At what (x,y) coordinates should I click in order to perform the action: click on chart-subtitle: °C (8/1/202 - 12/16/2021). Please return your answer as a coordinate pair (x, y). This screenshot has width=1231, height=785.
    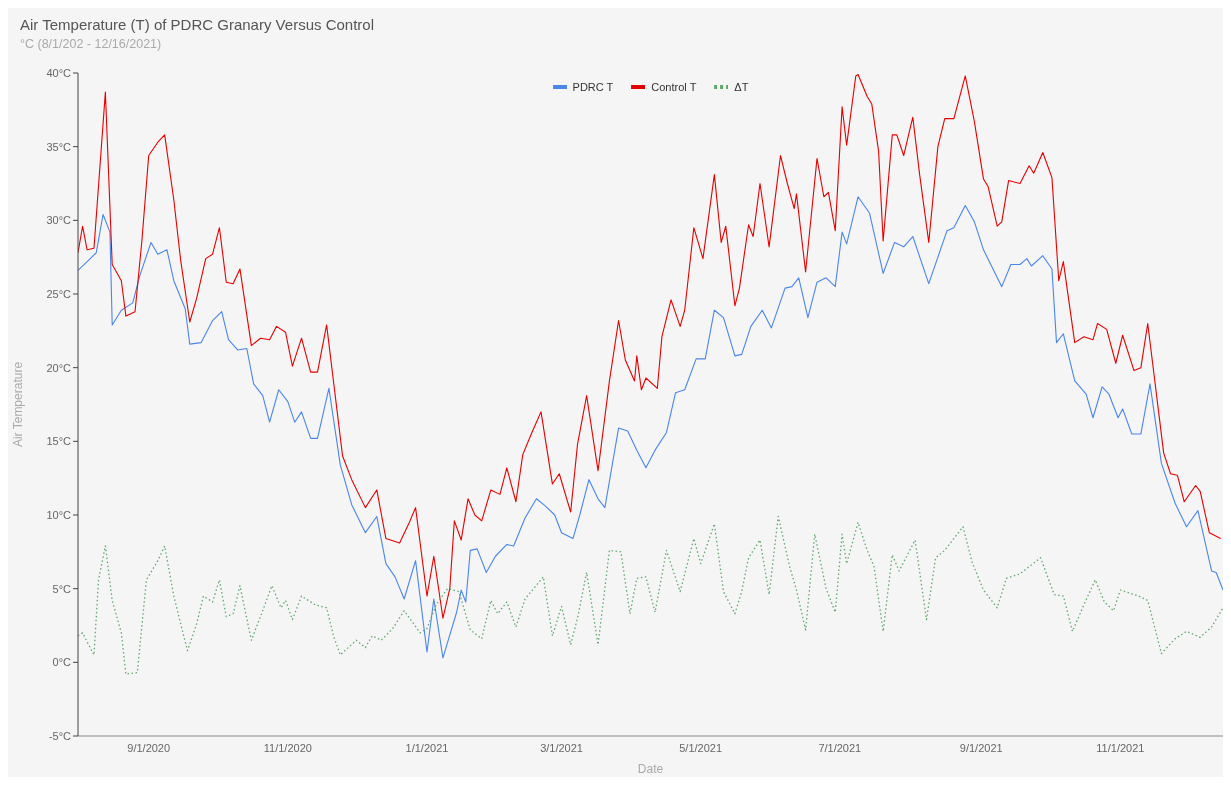
    Looking at the image, I should click on (91, 44).